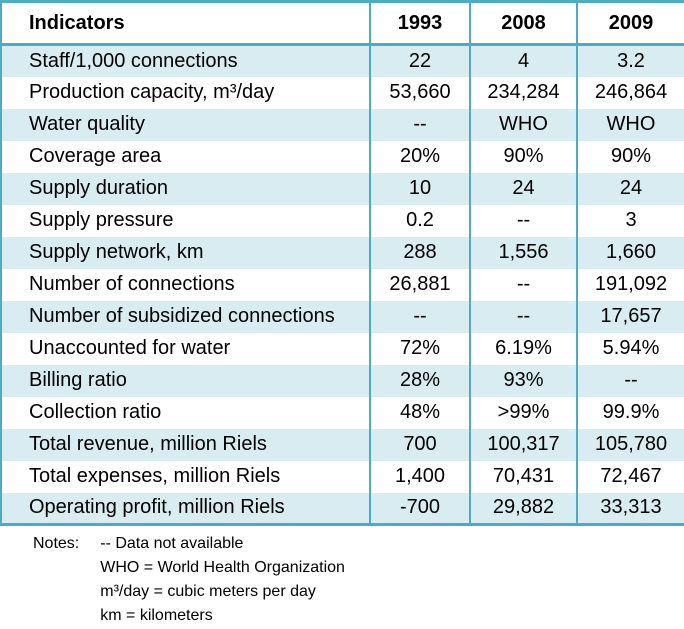 Image resolution: width=684 pixels, height=629 pixels. I want to click on table-row: Coverage area 20% 90% 90%, so click(342, 156).